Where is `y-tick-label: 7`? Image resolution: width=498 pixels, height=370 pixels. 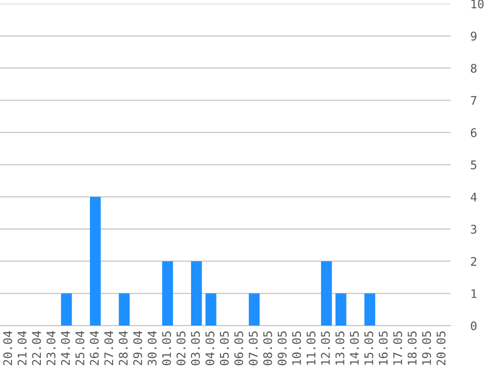 y-tick-label: 7 is located at coordinates (473, 100).